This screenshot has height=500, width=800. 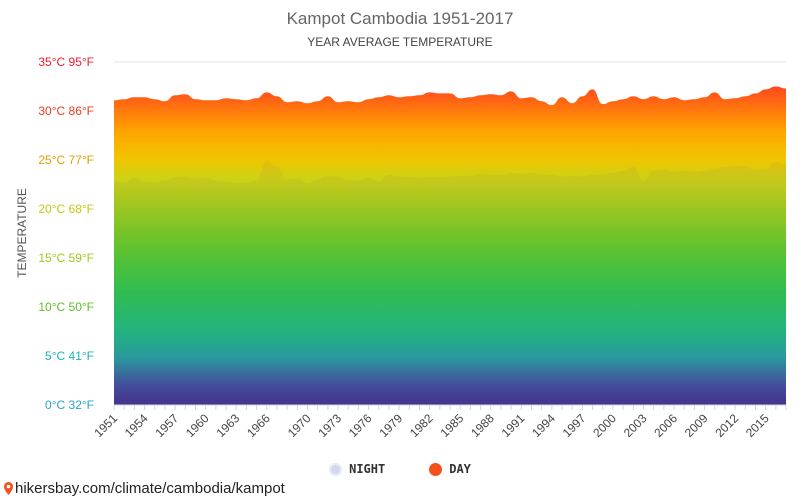 What do you see at coordinates (258, 425) in the screenshot?
I see `x-tick-label: 1966` at bounding box center [258, 425].